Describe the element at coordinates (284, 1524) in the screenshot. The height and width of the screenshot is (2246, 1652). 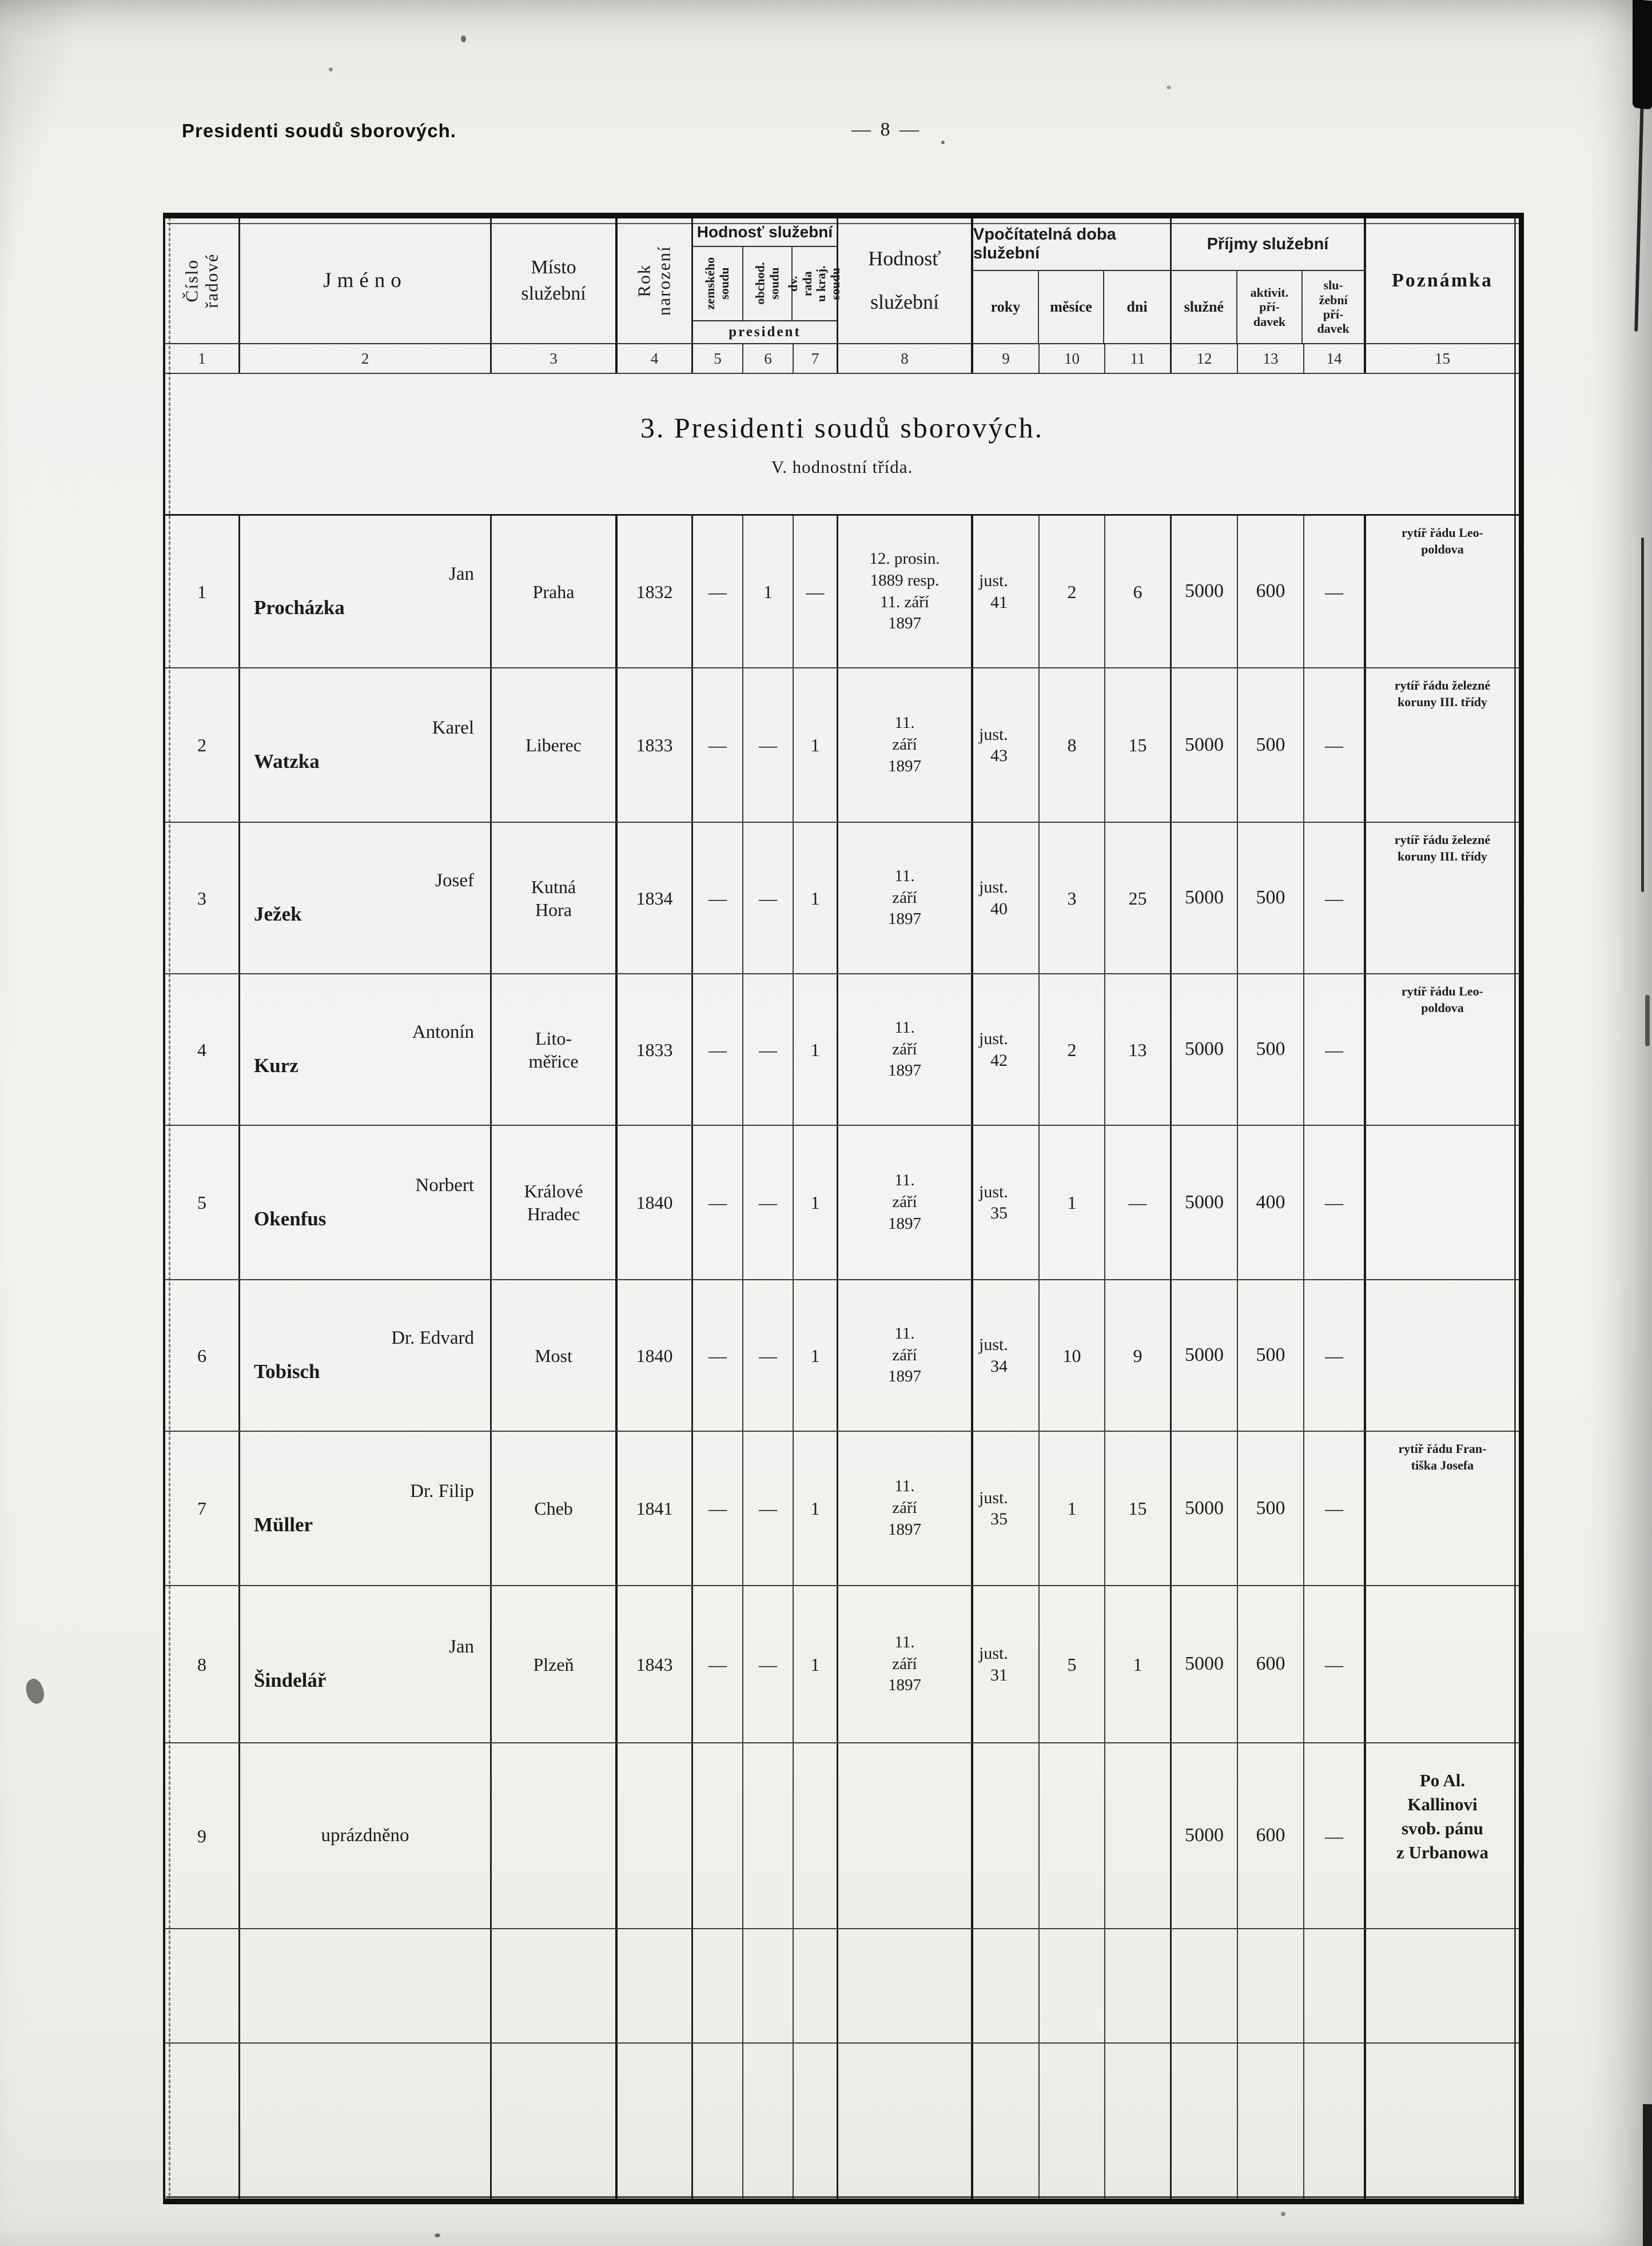
I see `last-name: Müller` at that location.